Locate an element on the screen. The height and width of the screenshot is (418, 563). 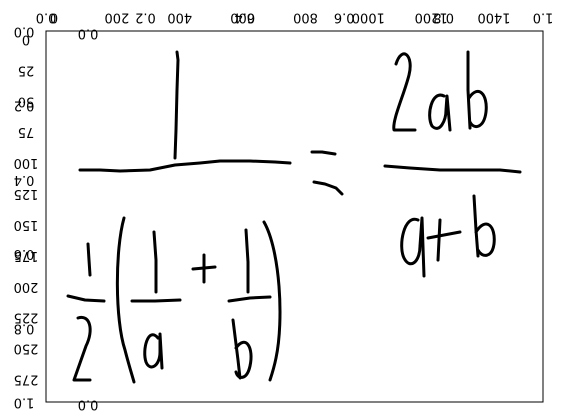
top-tick-label: 0.0 is located at coordinates (46, 17).